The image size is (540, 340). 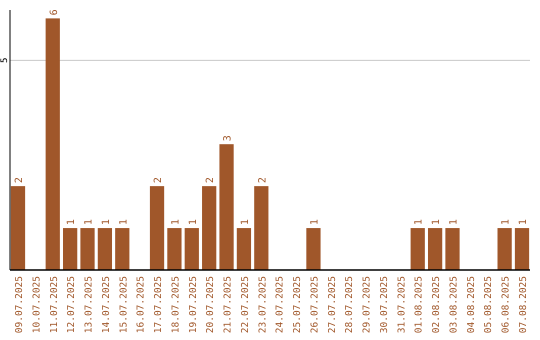 I want to click on x-tick-label: 24.07.2025, so click(x=280, y=305).